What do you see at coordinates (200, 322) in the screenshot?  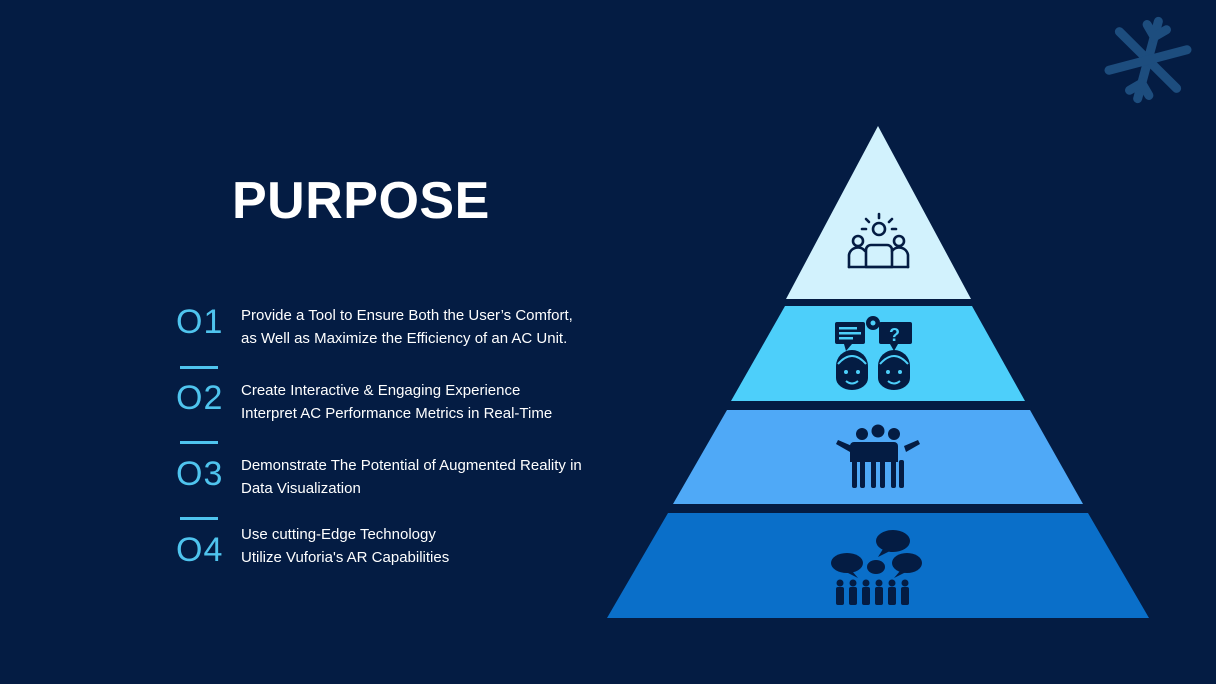 I see `item-number: O1` at bounding box center [200, 322].